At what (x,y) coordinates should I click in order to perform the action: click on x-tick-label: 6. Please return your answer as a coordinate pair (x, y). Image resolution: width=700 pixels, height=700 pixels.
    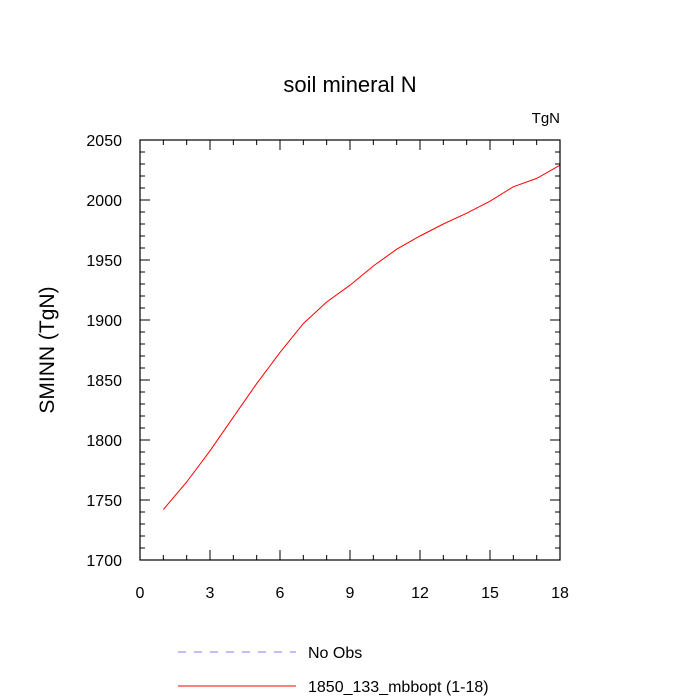
    Looking at the image, I should click on (280, 593).